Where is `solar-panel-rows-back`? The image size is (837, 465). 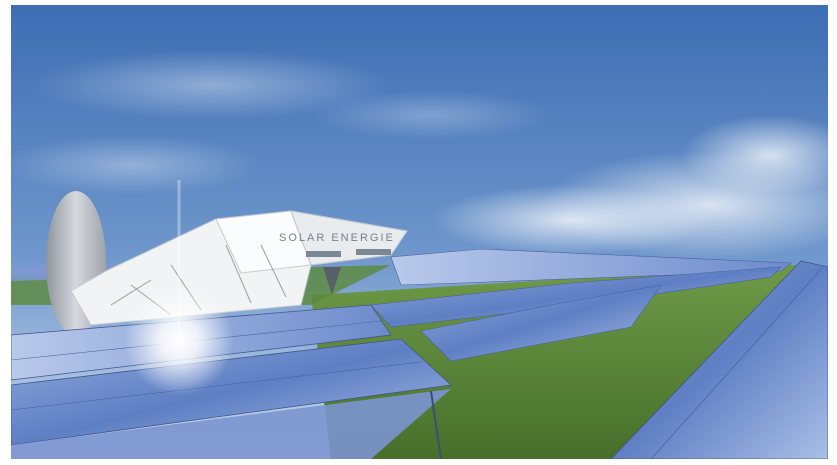 solar-panel-rows-back is located at coordinates (581, 305).